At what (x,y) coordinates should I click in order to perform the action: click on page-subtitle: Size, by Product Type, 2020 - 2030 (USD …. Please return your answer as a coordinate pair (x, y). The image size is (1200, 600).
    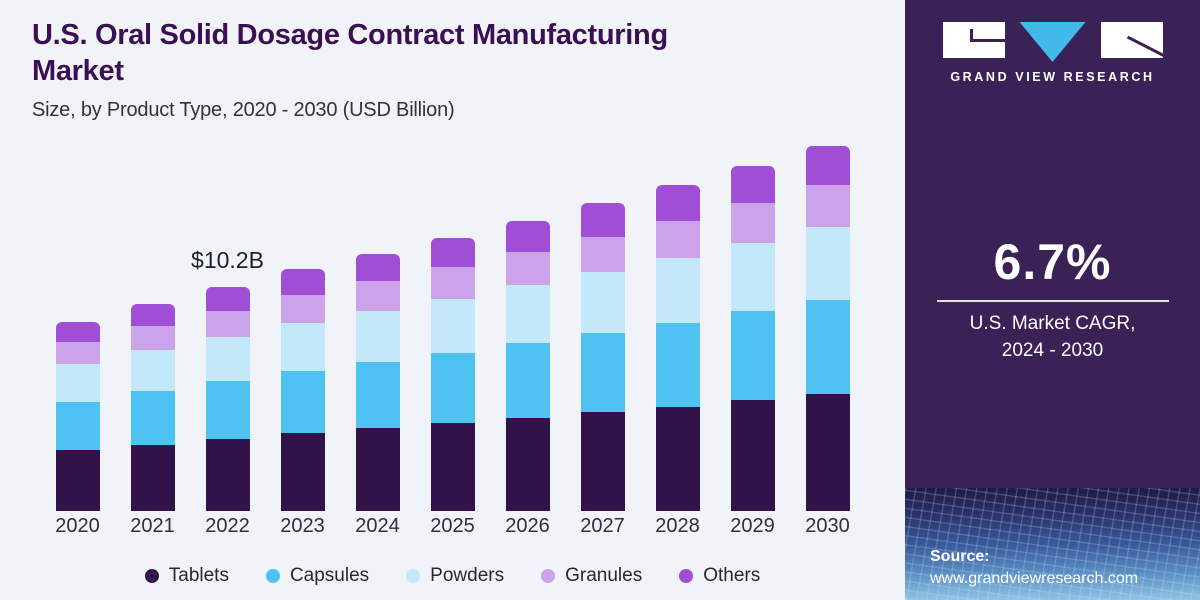
    Looking at the image, I should click on (243, 109).